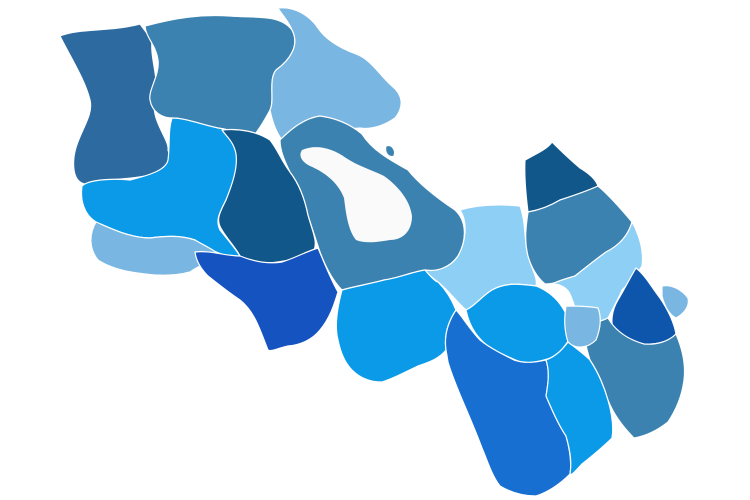  I want to click on region-south-central, so click(266, 299).